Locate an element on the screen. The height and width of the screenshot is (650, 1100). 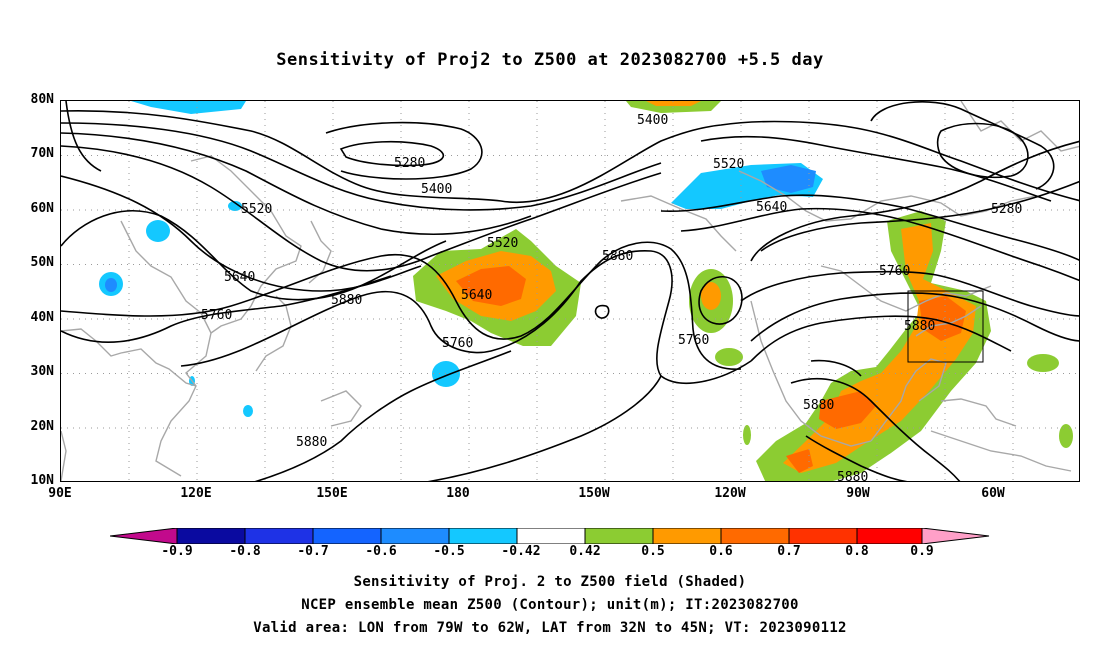
lat-label-60n: 60N is located at coordinates (42, 208).